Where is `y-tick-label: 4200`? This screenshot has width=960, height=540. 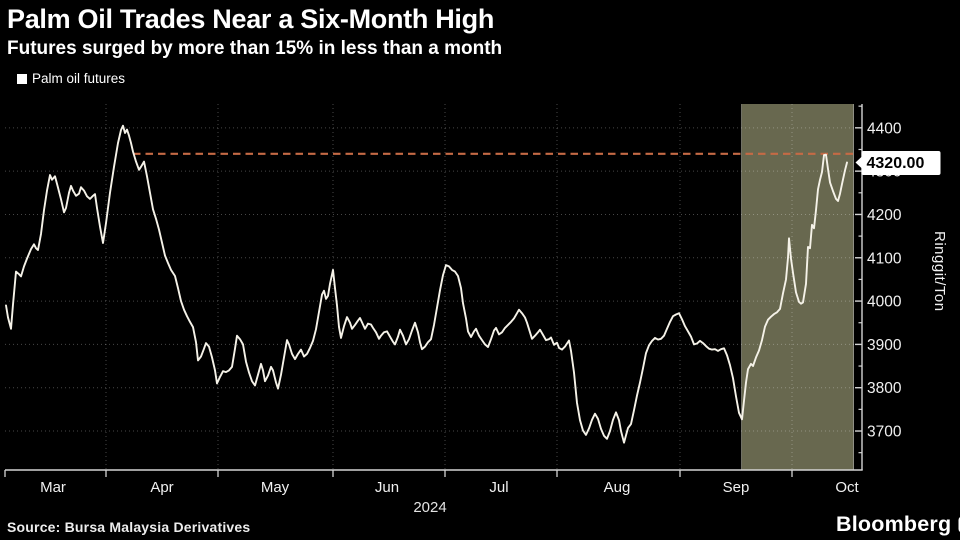 y-tick-label: 4200 is located at coordinates (884, 215).